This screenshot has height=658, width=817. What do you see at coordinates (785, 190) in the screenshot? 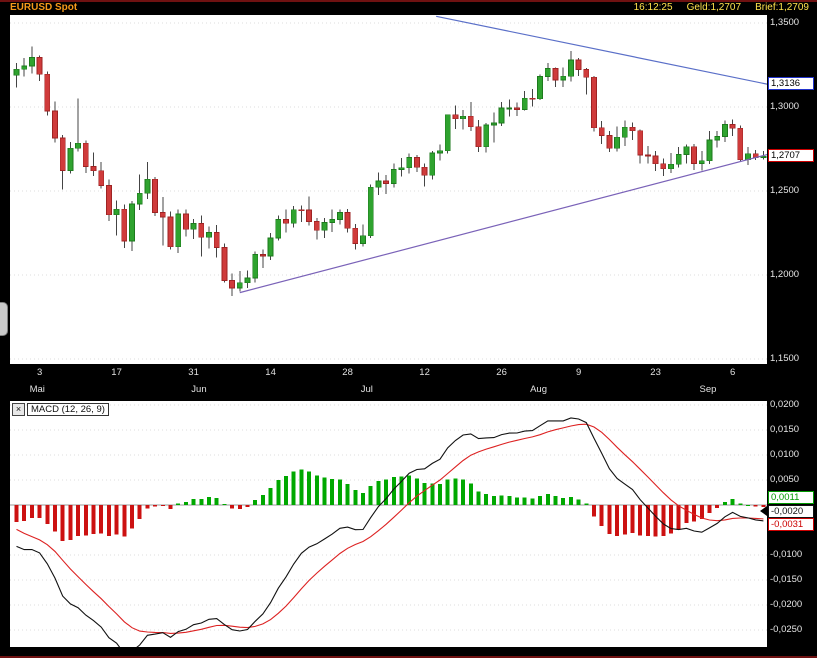
I see `price-axis-label: 1,2500` at bounding box center [785, 190].